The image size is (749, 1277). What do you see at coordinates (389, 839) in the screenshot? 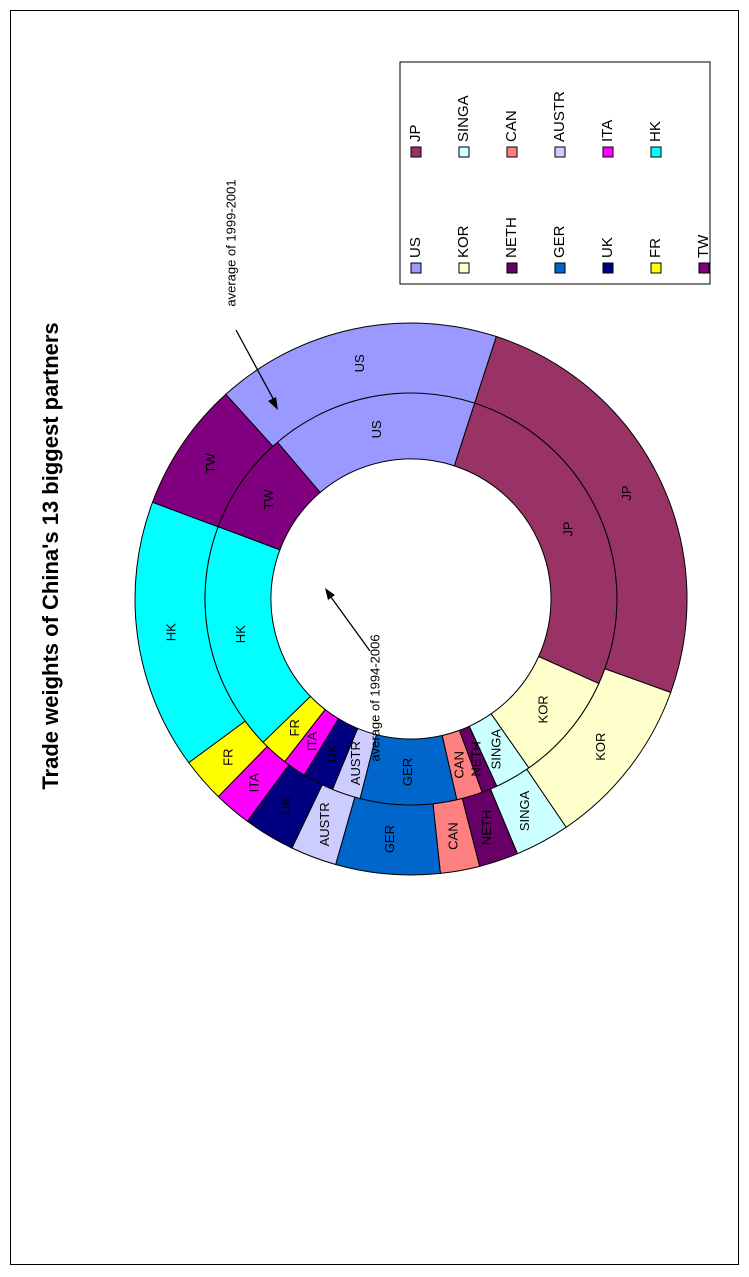
I see `outer-ring-label-ger: GER` at bounding box center [389, 839].